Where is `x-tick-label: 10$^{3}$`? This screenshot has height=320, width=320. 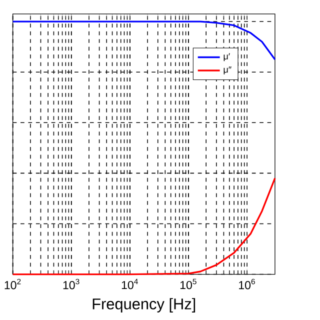 x-tick-label: 10$^{3}$ is located at coordinates (71, 284).